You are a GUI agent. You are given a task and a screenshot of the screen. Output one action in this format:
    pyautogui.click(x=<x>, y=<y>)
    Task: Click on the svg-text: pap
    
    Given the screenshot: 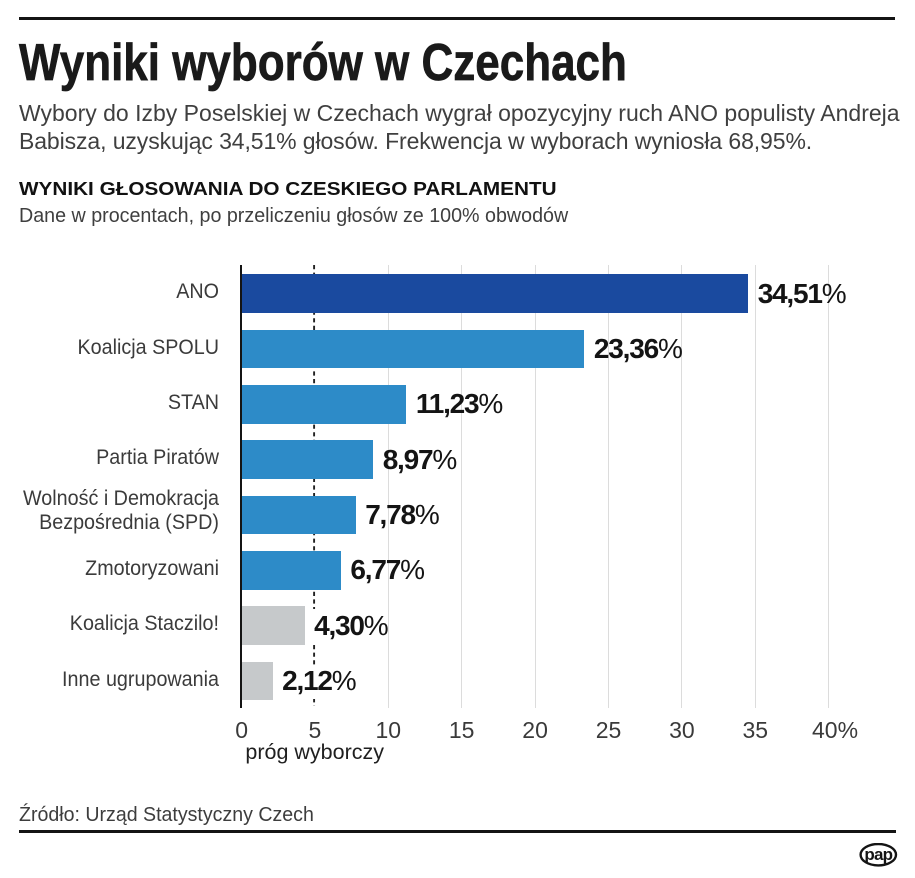 What is the action you would take?
    pyautogui.click(x=878, y=854)
    